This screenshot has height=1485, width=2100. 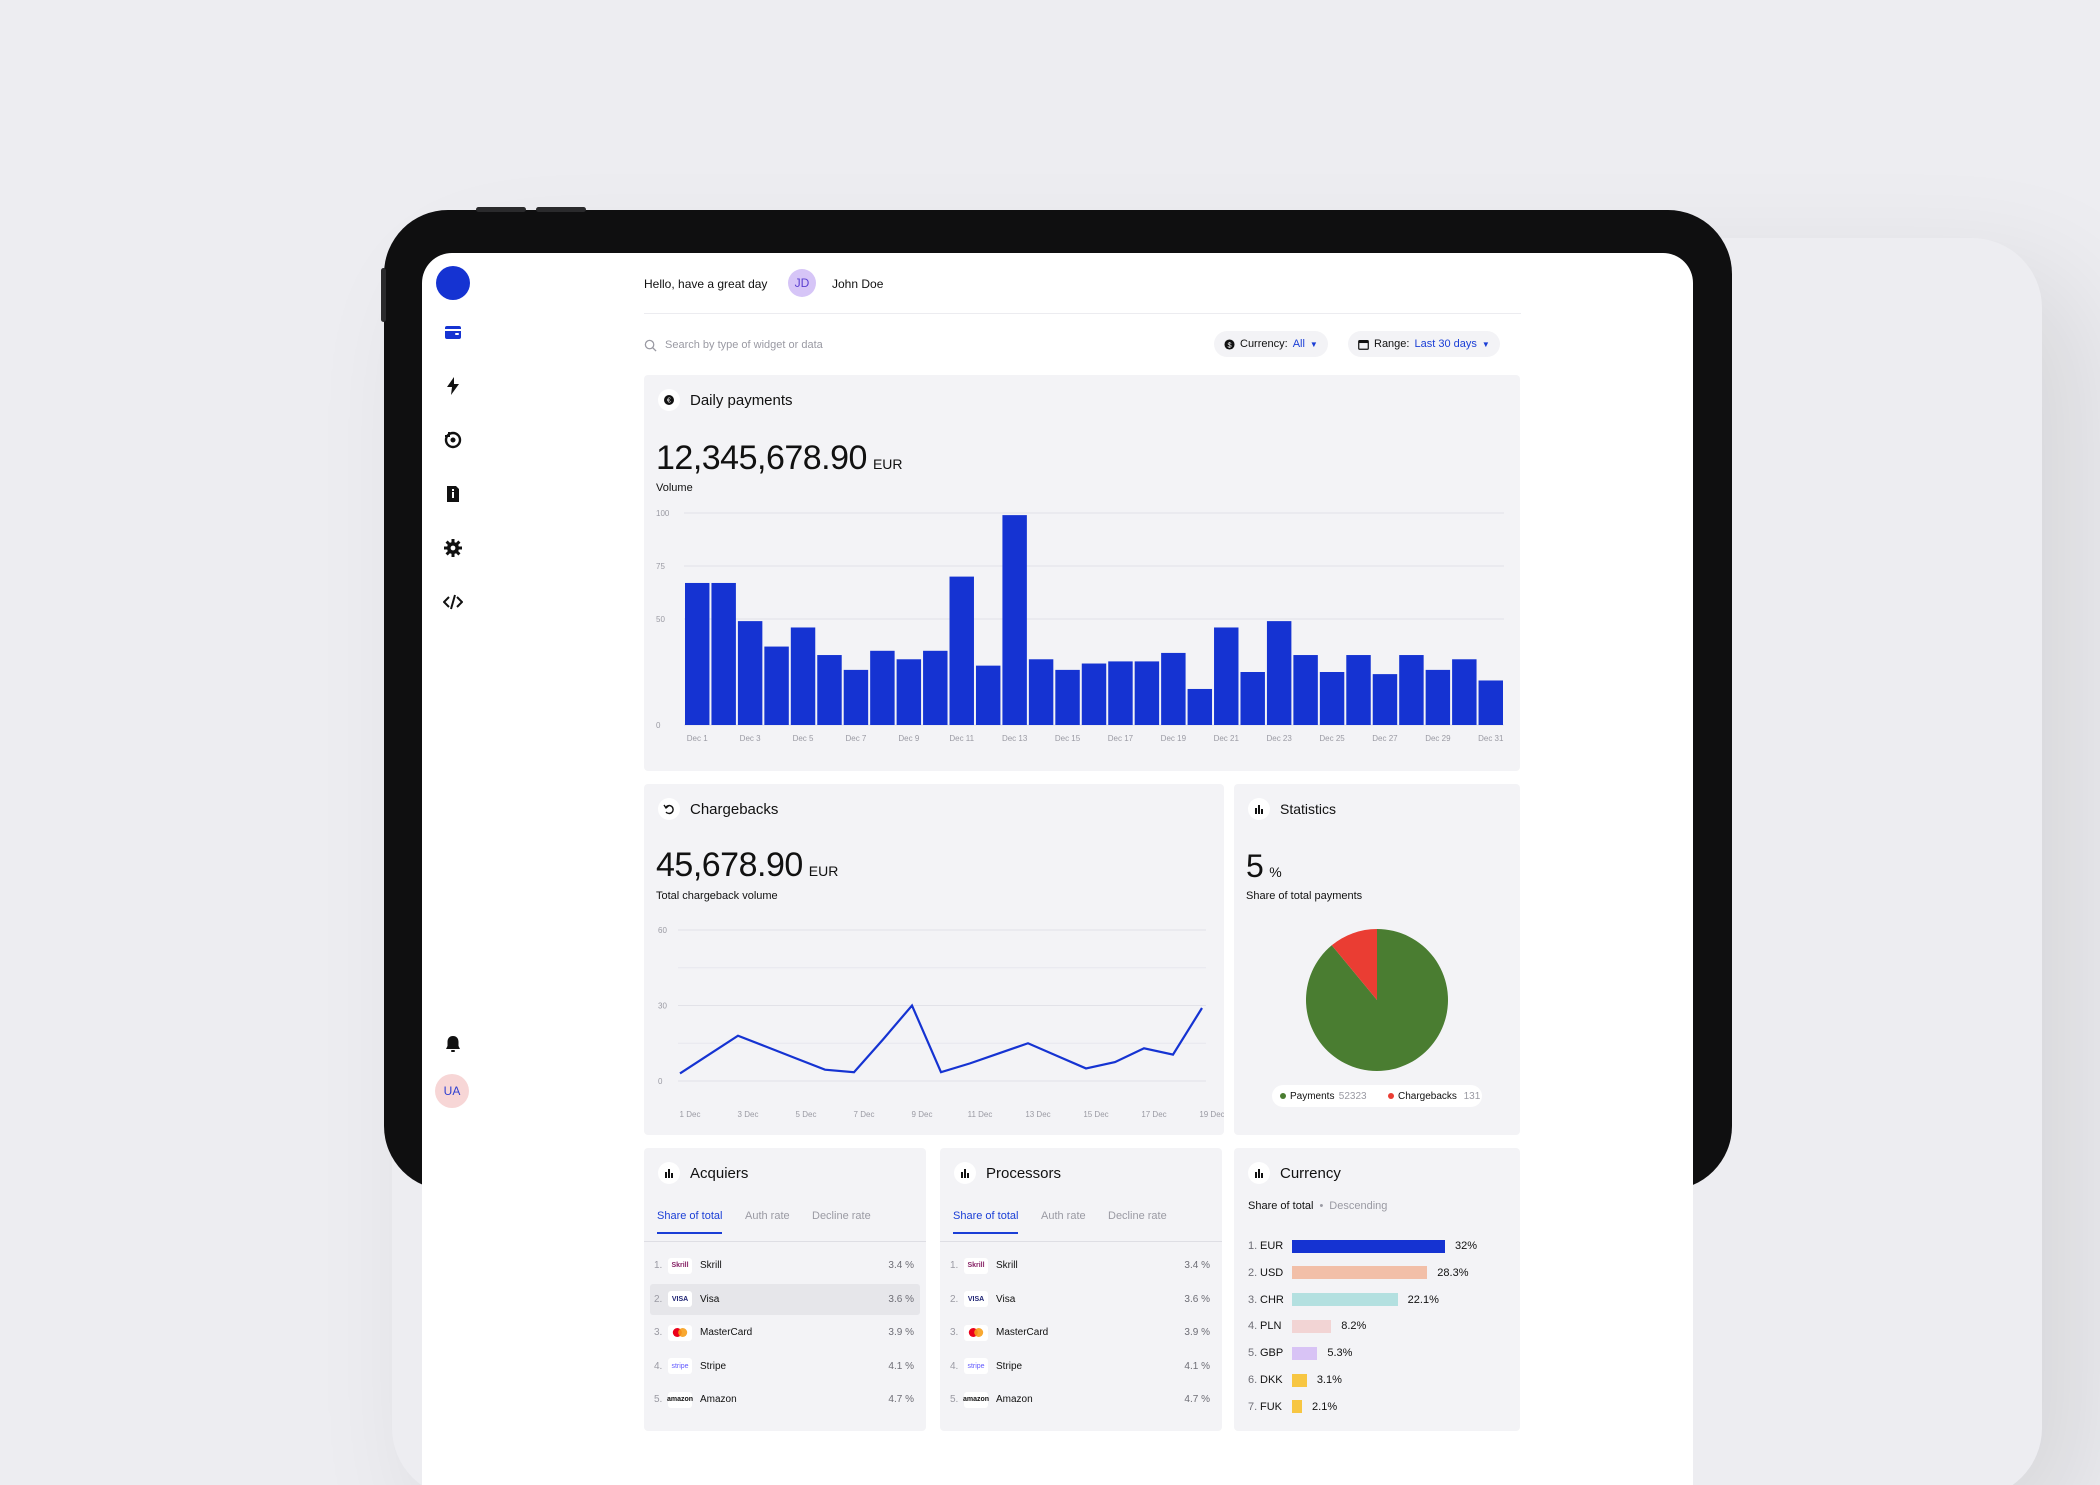 I want to click on chargebacks-series-line, so click(x=941, y=1039).